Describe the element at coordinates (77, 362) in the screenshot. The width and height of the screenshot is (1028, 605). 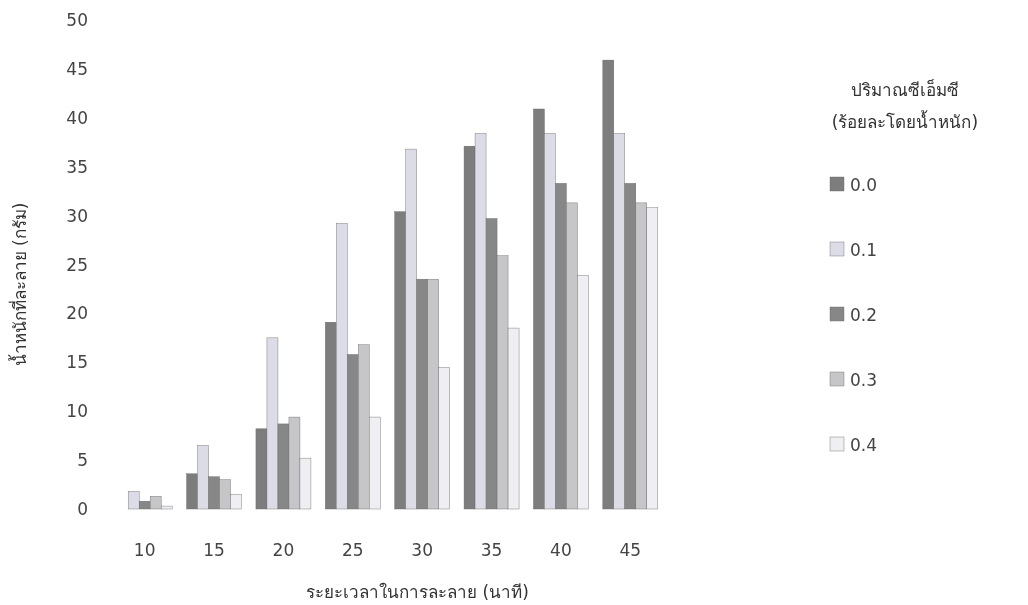
I see `y-tick-label: 15` at that location.